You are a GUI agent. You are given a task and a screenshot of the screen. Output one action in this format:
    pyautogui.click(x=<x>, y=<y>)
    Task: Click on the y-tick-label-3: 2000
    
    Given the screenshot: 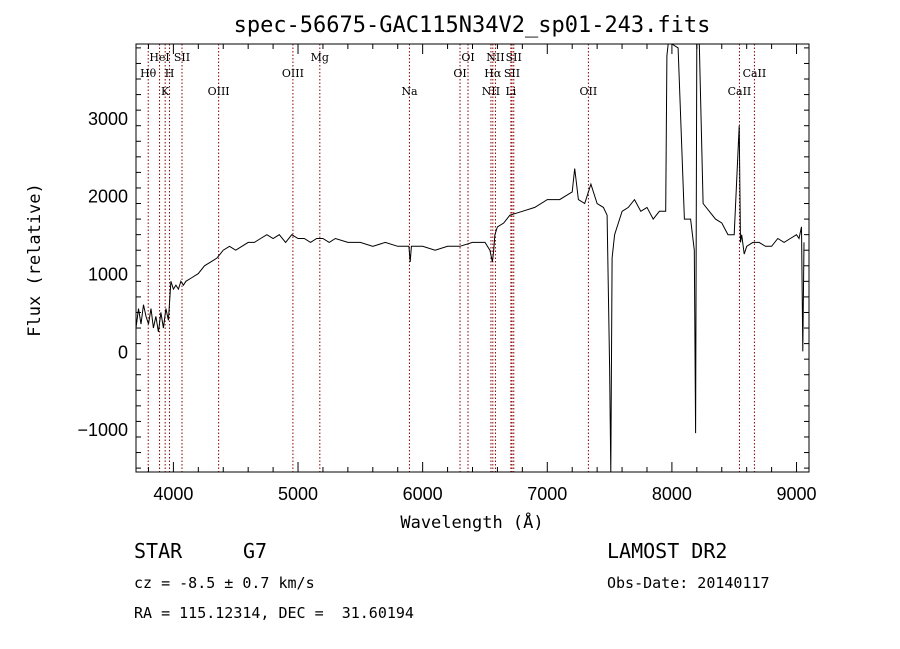 What is the action you would take?
    pyautogui.click(x=108, y=197)
    